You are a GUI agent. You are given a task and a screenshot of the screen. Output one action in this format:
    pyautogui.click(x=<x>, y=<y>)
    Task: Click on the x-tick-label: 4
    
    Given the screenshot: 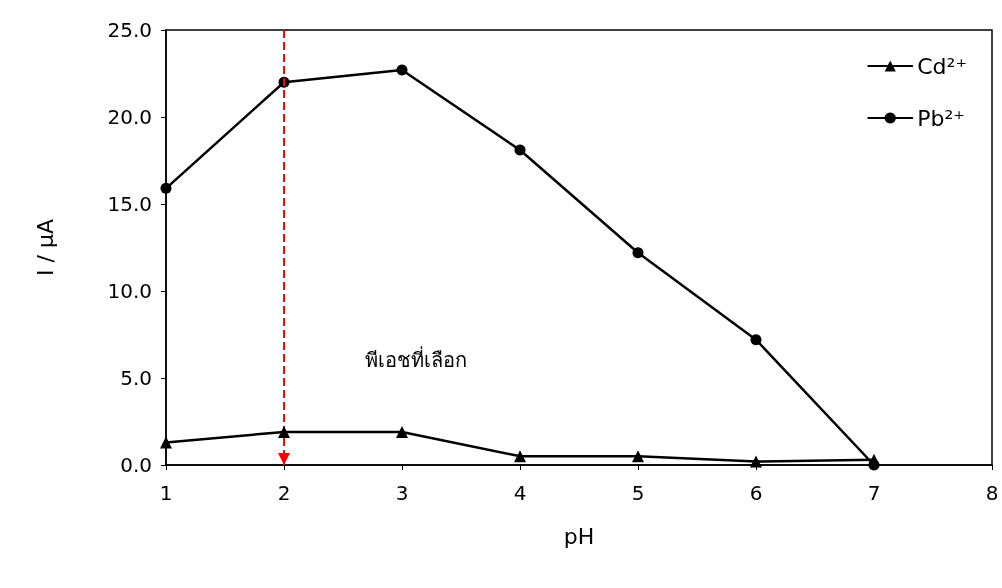 What is the action you would take?
    pyautogui.click(x=520, y=493)
    